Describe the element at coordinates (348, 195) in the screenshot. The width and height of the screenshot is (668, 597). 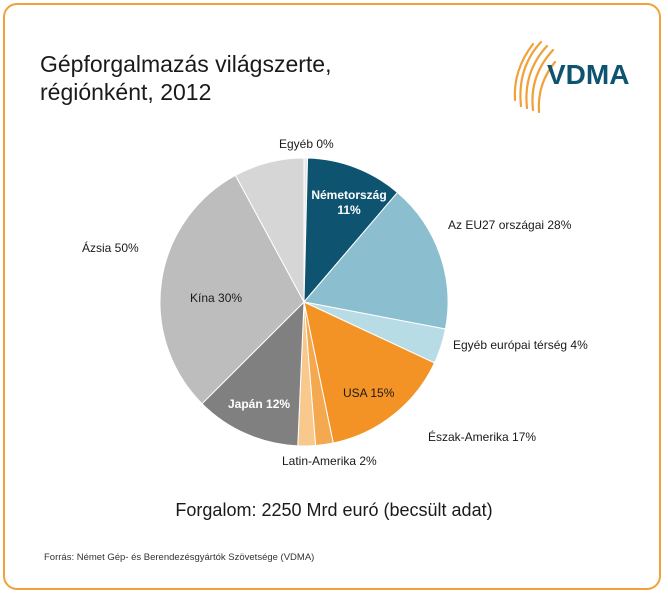
I see `label-nemetorszag: Németország` at that location.